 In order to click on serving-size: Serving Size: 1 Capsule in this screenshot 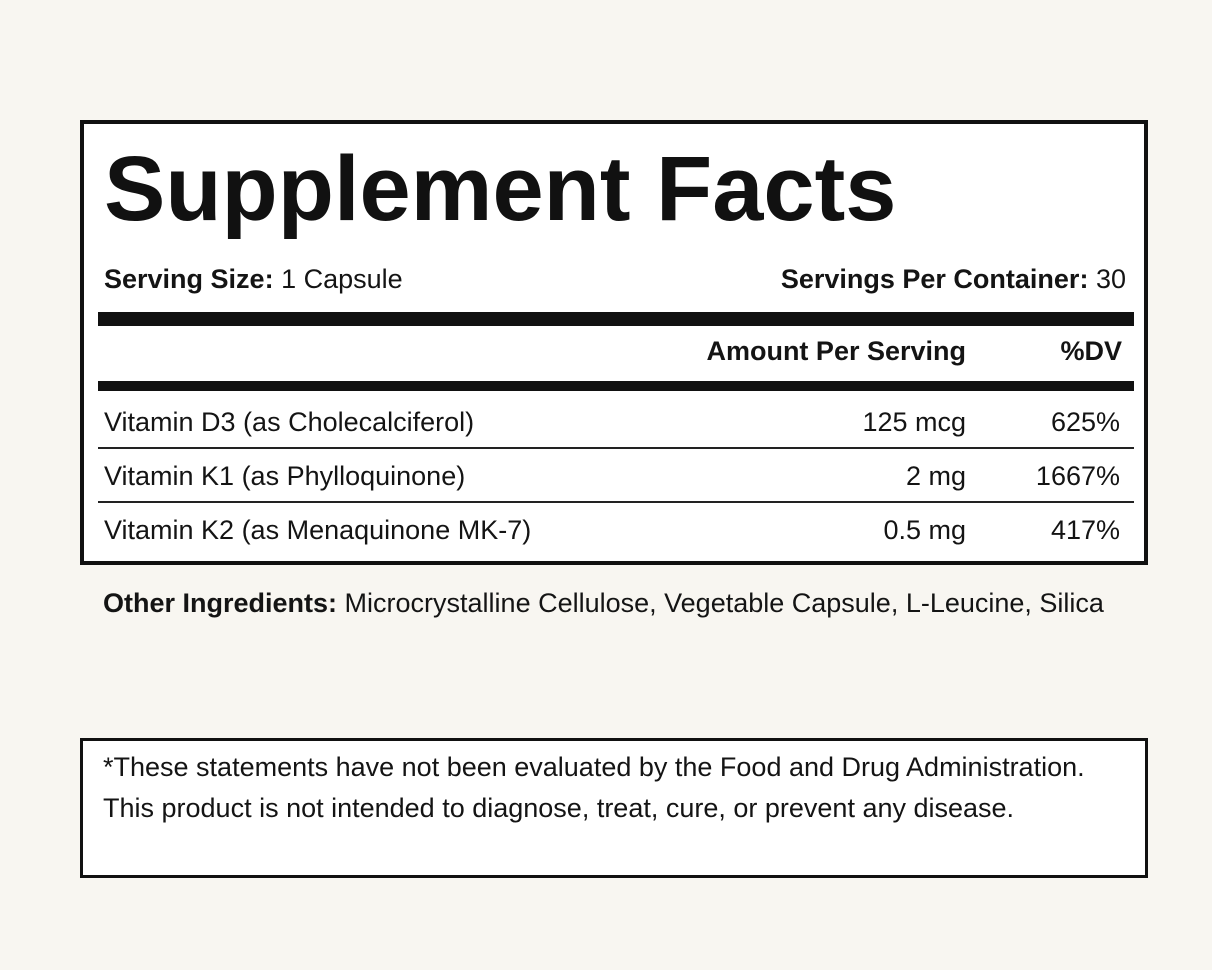, I will do `click(253, 279)`.